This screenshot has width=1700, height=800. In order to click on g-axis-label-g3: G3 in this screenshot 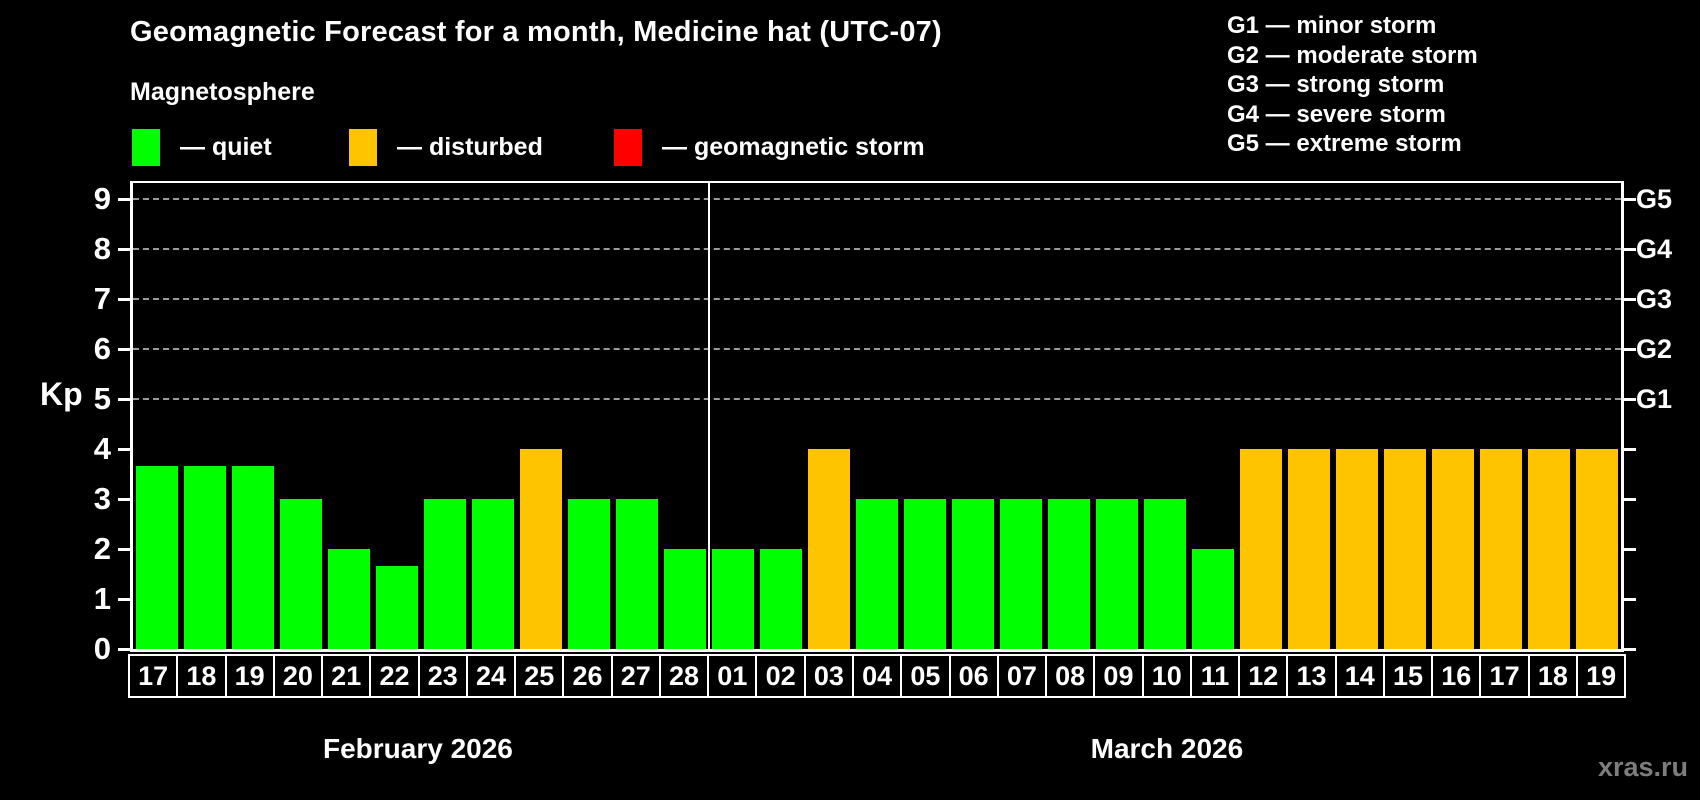, I will do `click(1654, 299)`.